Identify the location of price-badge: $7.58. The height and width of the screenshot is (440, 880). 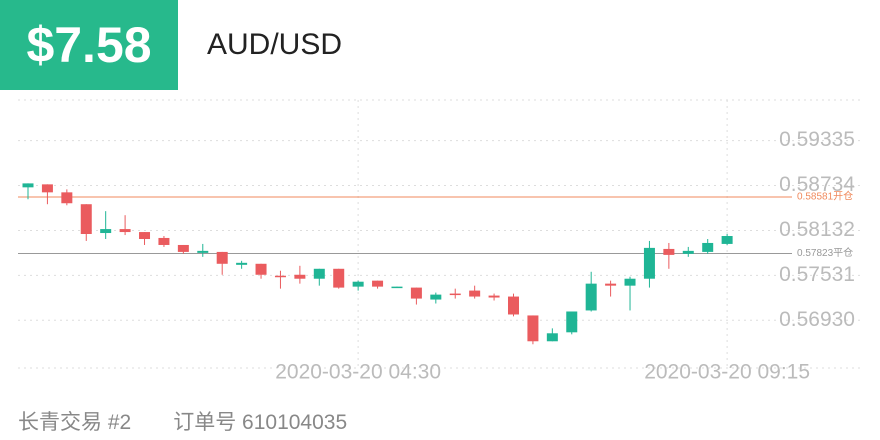
(89, 45).